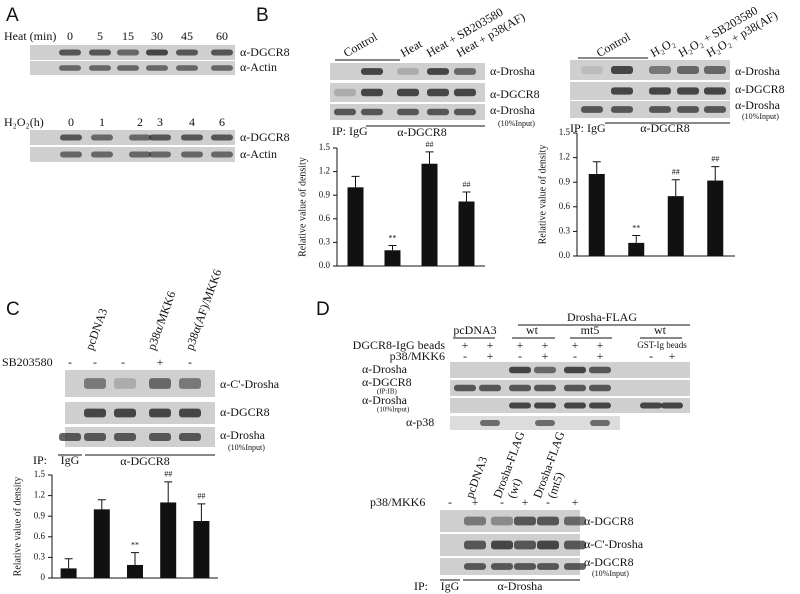 The width and height of the screenshot is (800, 594). I want to click on y-tick-label: 0.6, so click(565, 206).